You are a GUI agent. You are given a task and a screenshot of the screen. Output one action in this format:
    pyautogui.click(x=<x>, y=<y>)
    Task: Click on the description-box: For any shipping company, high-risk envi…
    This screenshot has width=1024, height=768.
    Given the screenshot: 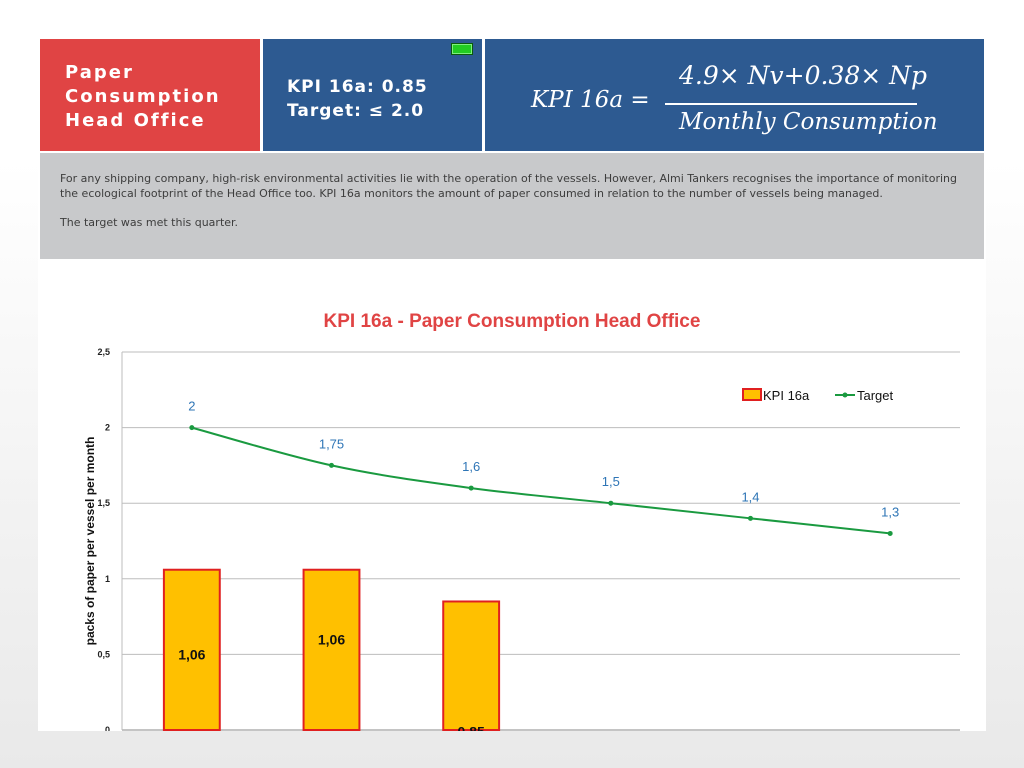 What is the action you would take?
    pyautogui.click(x=512, y=206)
    